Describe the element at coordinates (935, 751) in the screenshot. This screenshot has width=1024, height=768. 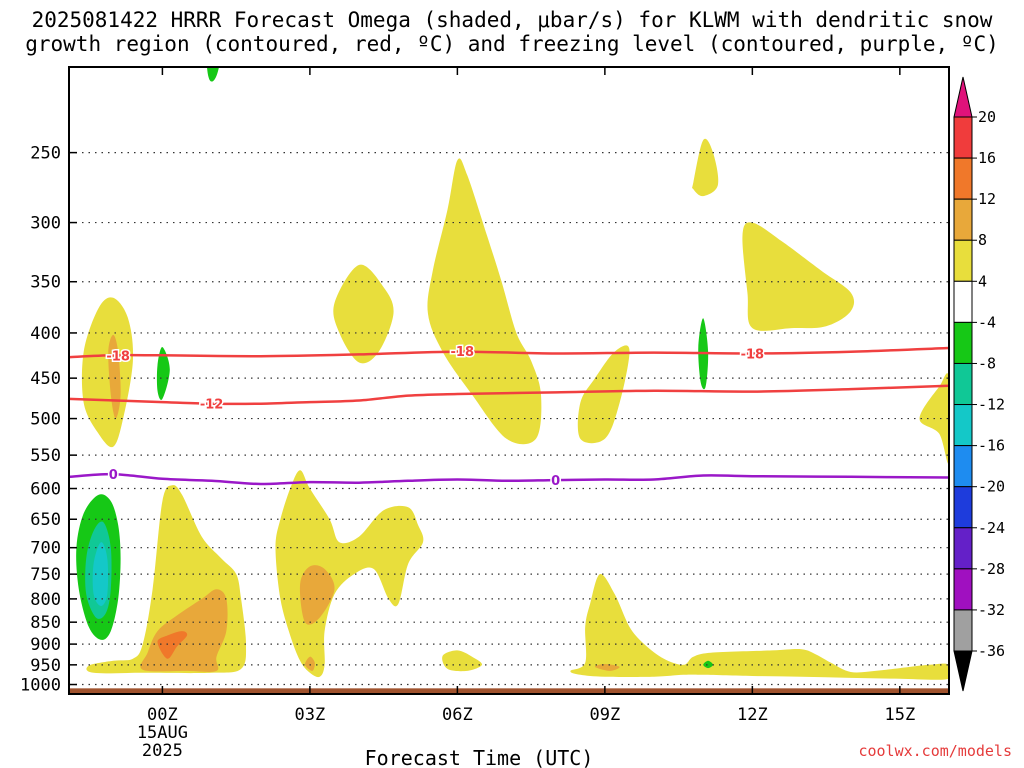
I see `credit-text: coolwx.com/models` at that location.